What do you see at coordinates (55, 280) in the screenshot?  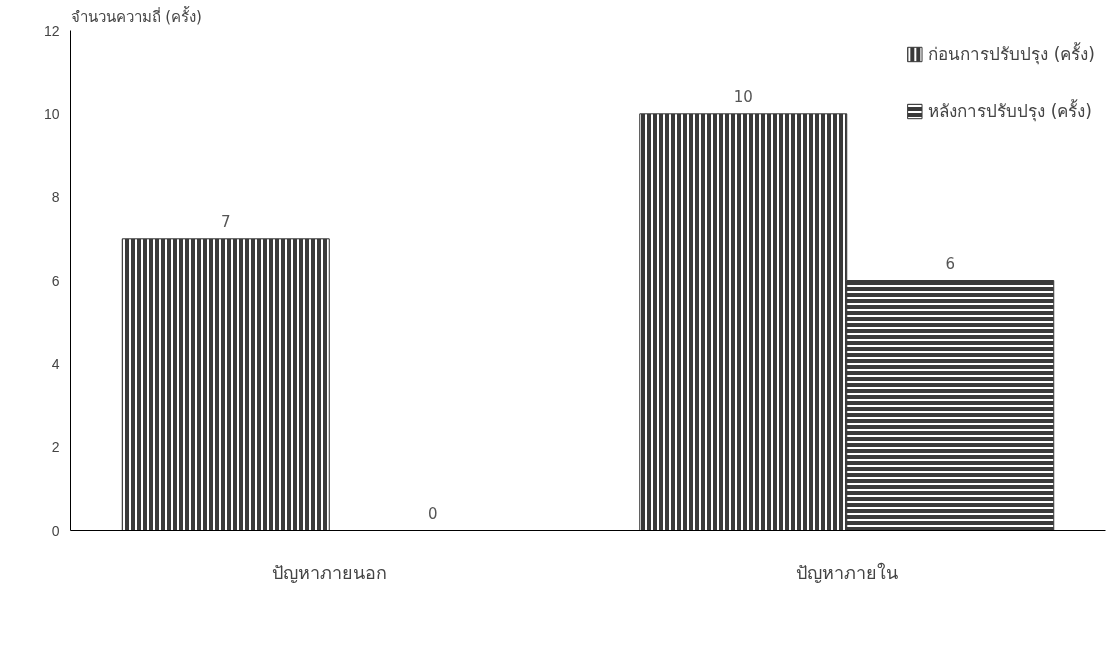 I see `y-tick-label: 6` at bounding box center [55, 280].